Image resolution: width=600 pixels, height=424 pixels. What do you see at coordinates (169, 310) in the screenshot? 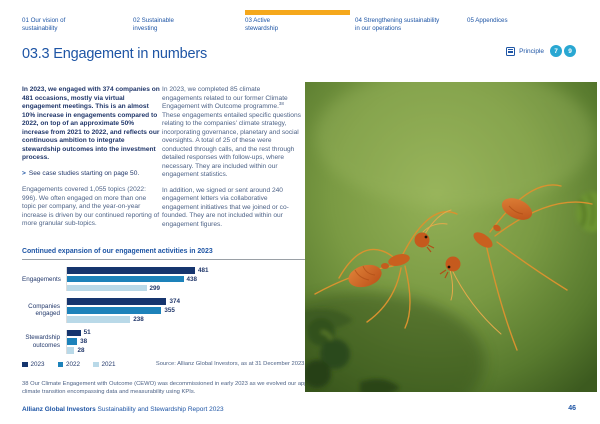
I see `bar-value: 355` at bounding box center [169, 310].